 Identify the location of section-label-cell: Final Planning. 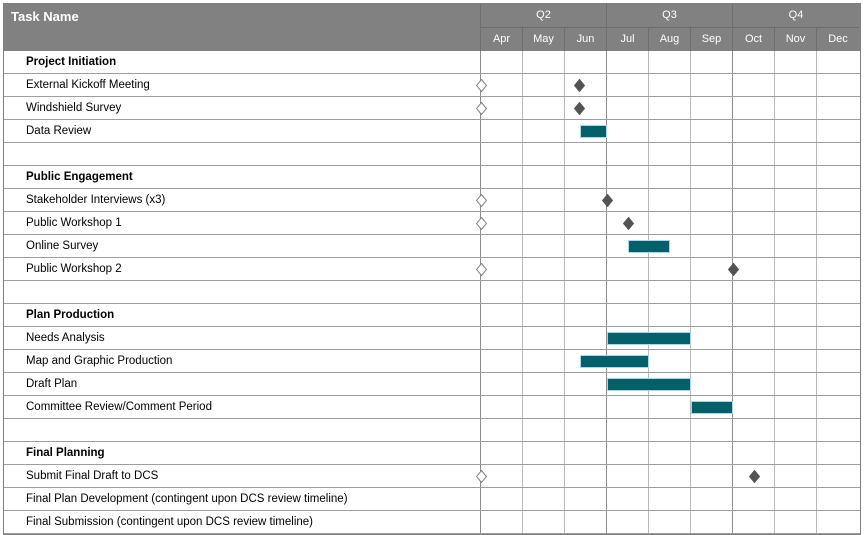
(242, 453).